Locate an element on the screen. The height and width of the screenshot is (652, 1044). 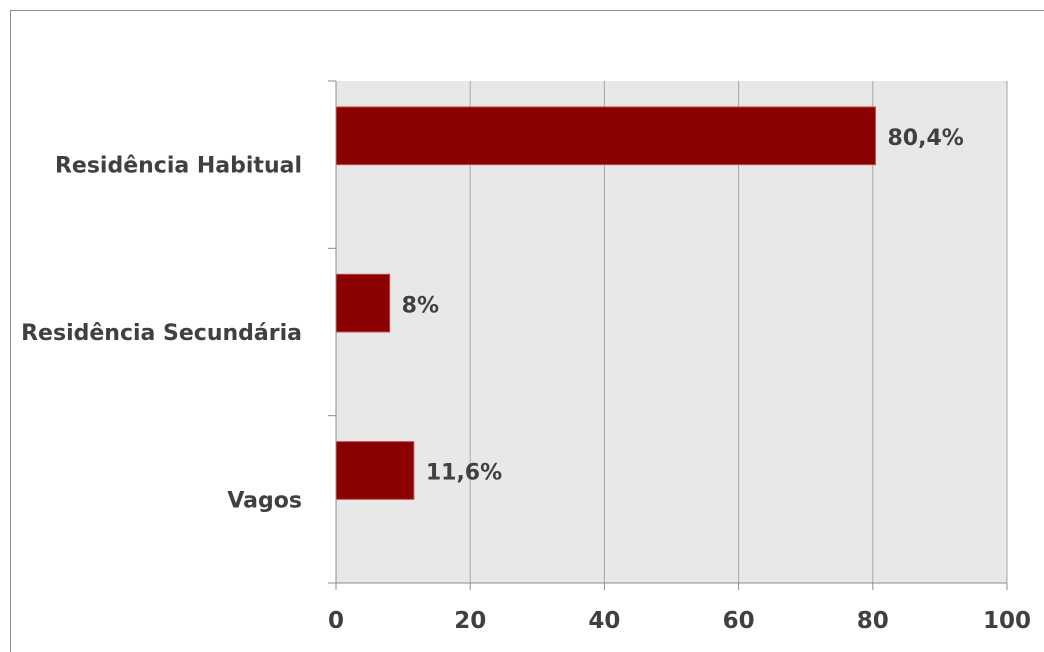
category-label: Residência Secundária is located at coordinates (161, 333).